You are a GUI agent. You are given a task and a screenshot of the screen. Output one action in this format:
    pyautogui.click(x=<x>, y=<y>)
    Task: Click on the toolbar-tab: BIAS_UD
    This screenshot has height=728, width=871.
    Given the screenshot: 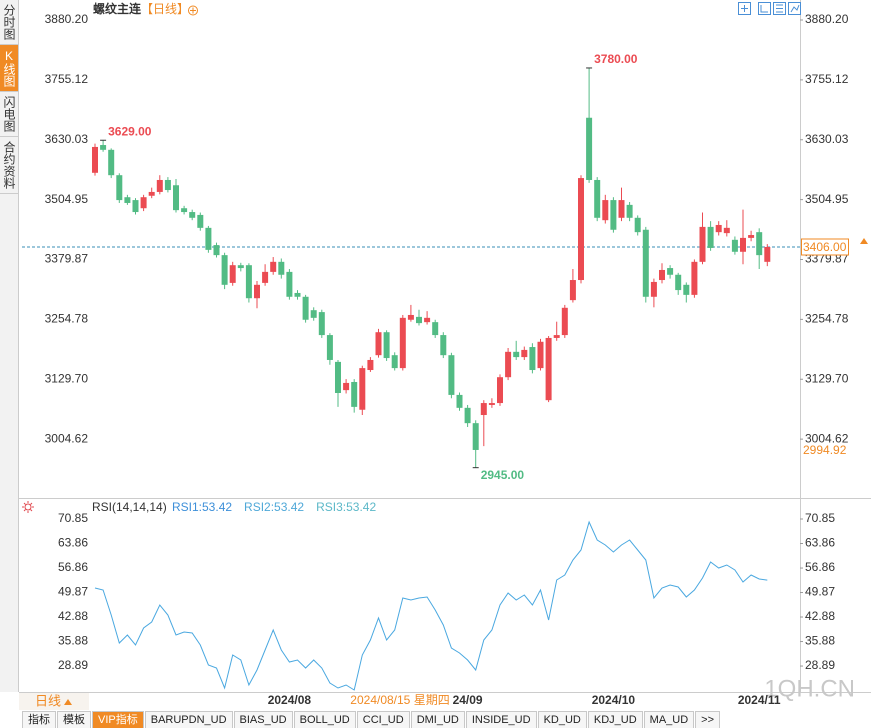 What is the action you would take?
    pyautogui.click(x=263, y=719)
    